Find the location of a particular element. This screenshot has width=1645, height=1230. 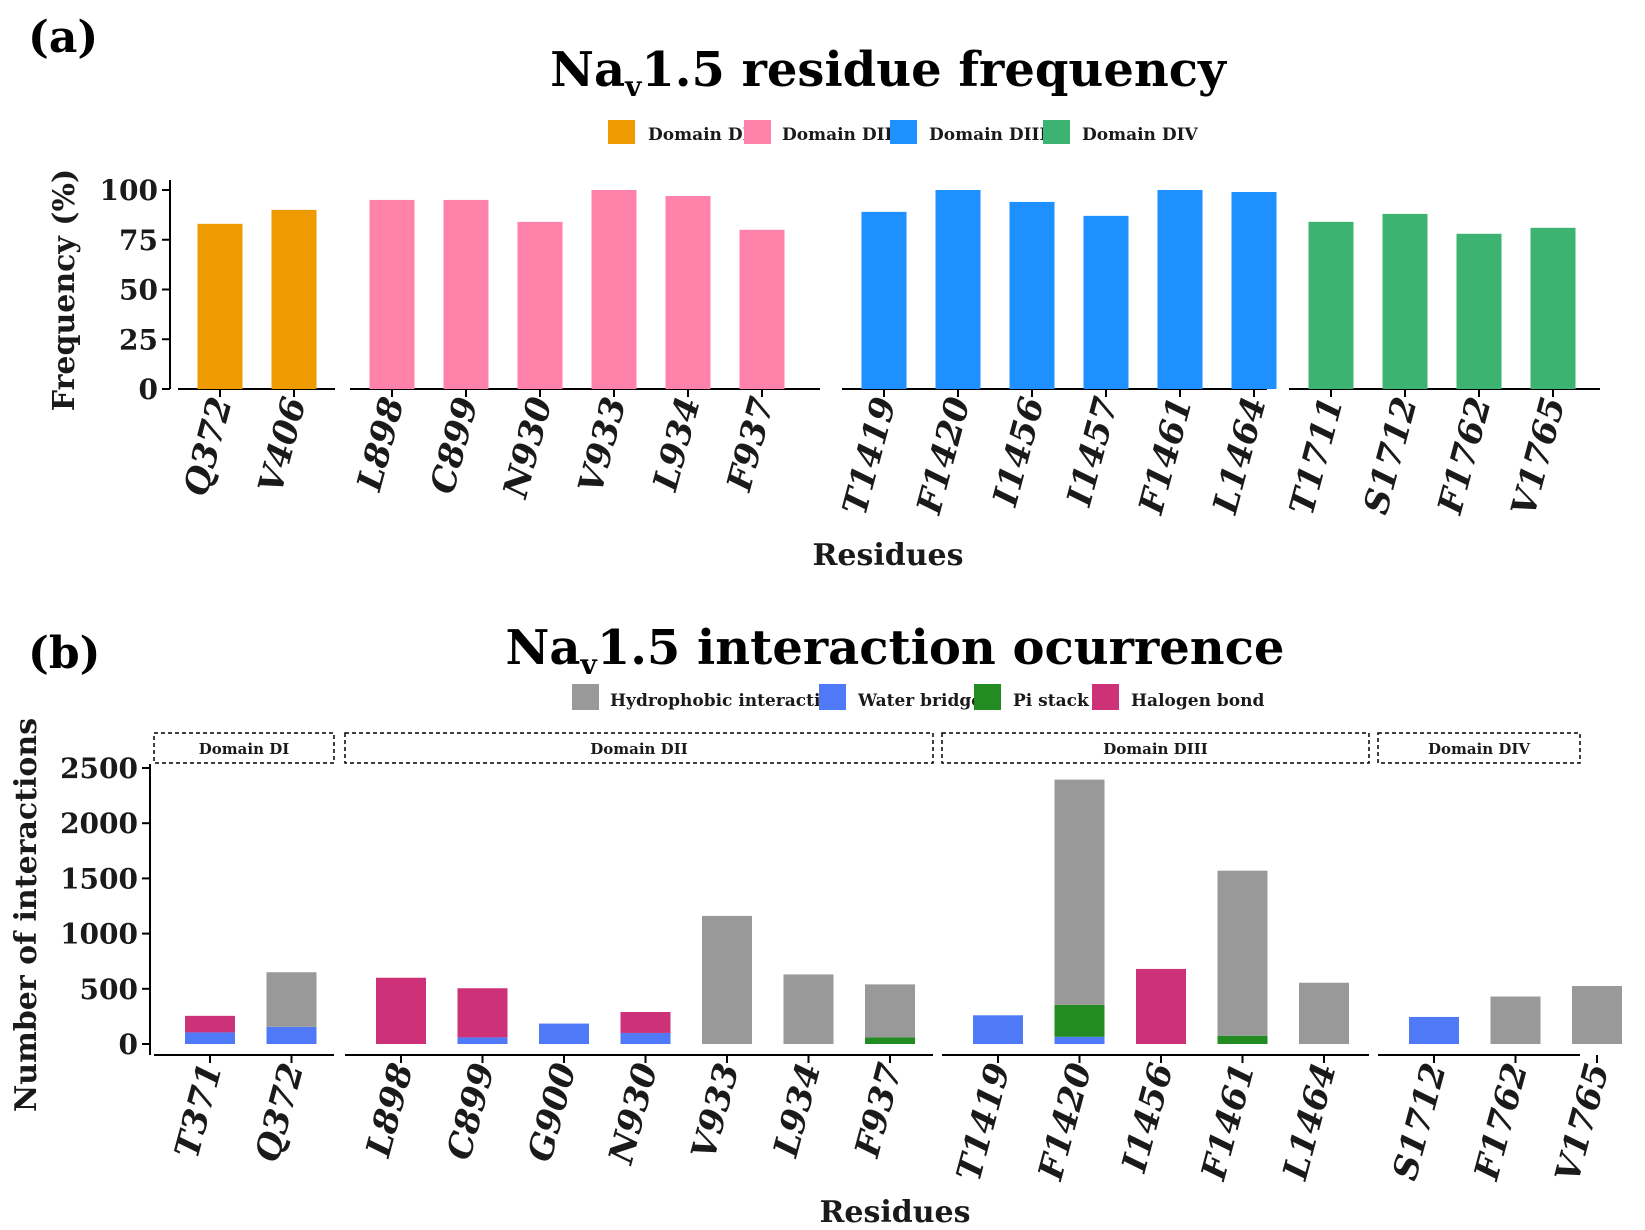

chart-b-xtick-label-f1420: F1420 is located at coordinates (1066, 1122).